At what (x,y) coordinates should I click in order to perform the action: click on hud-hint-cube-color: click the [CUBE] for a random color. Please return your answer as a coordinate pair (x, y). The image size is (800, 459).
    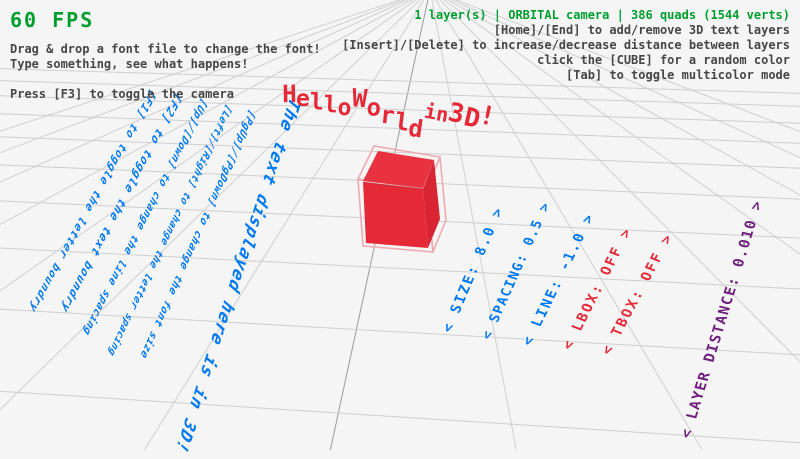
    Looking at the image, I should click on (663, 60).